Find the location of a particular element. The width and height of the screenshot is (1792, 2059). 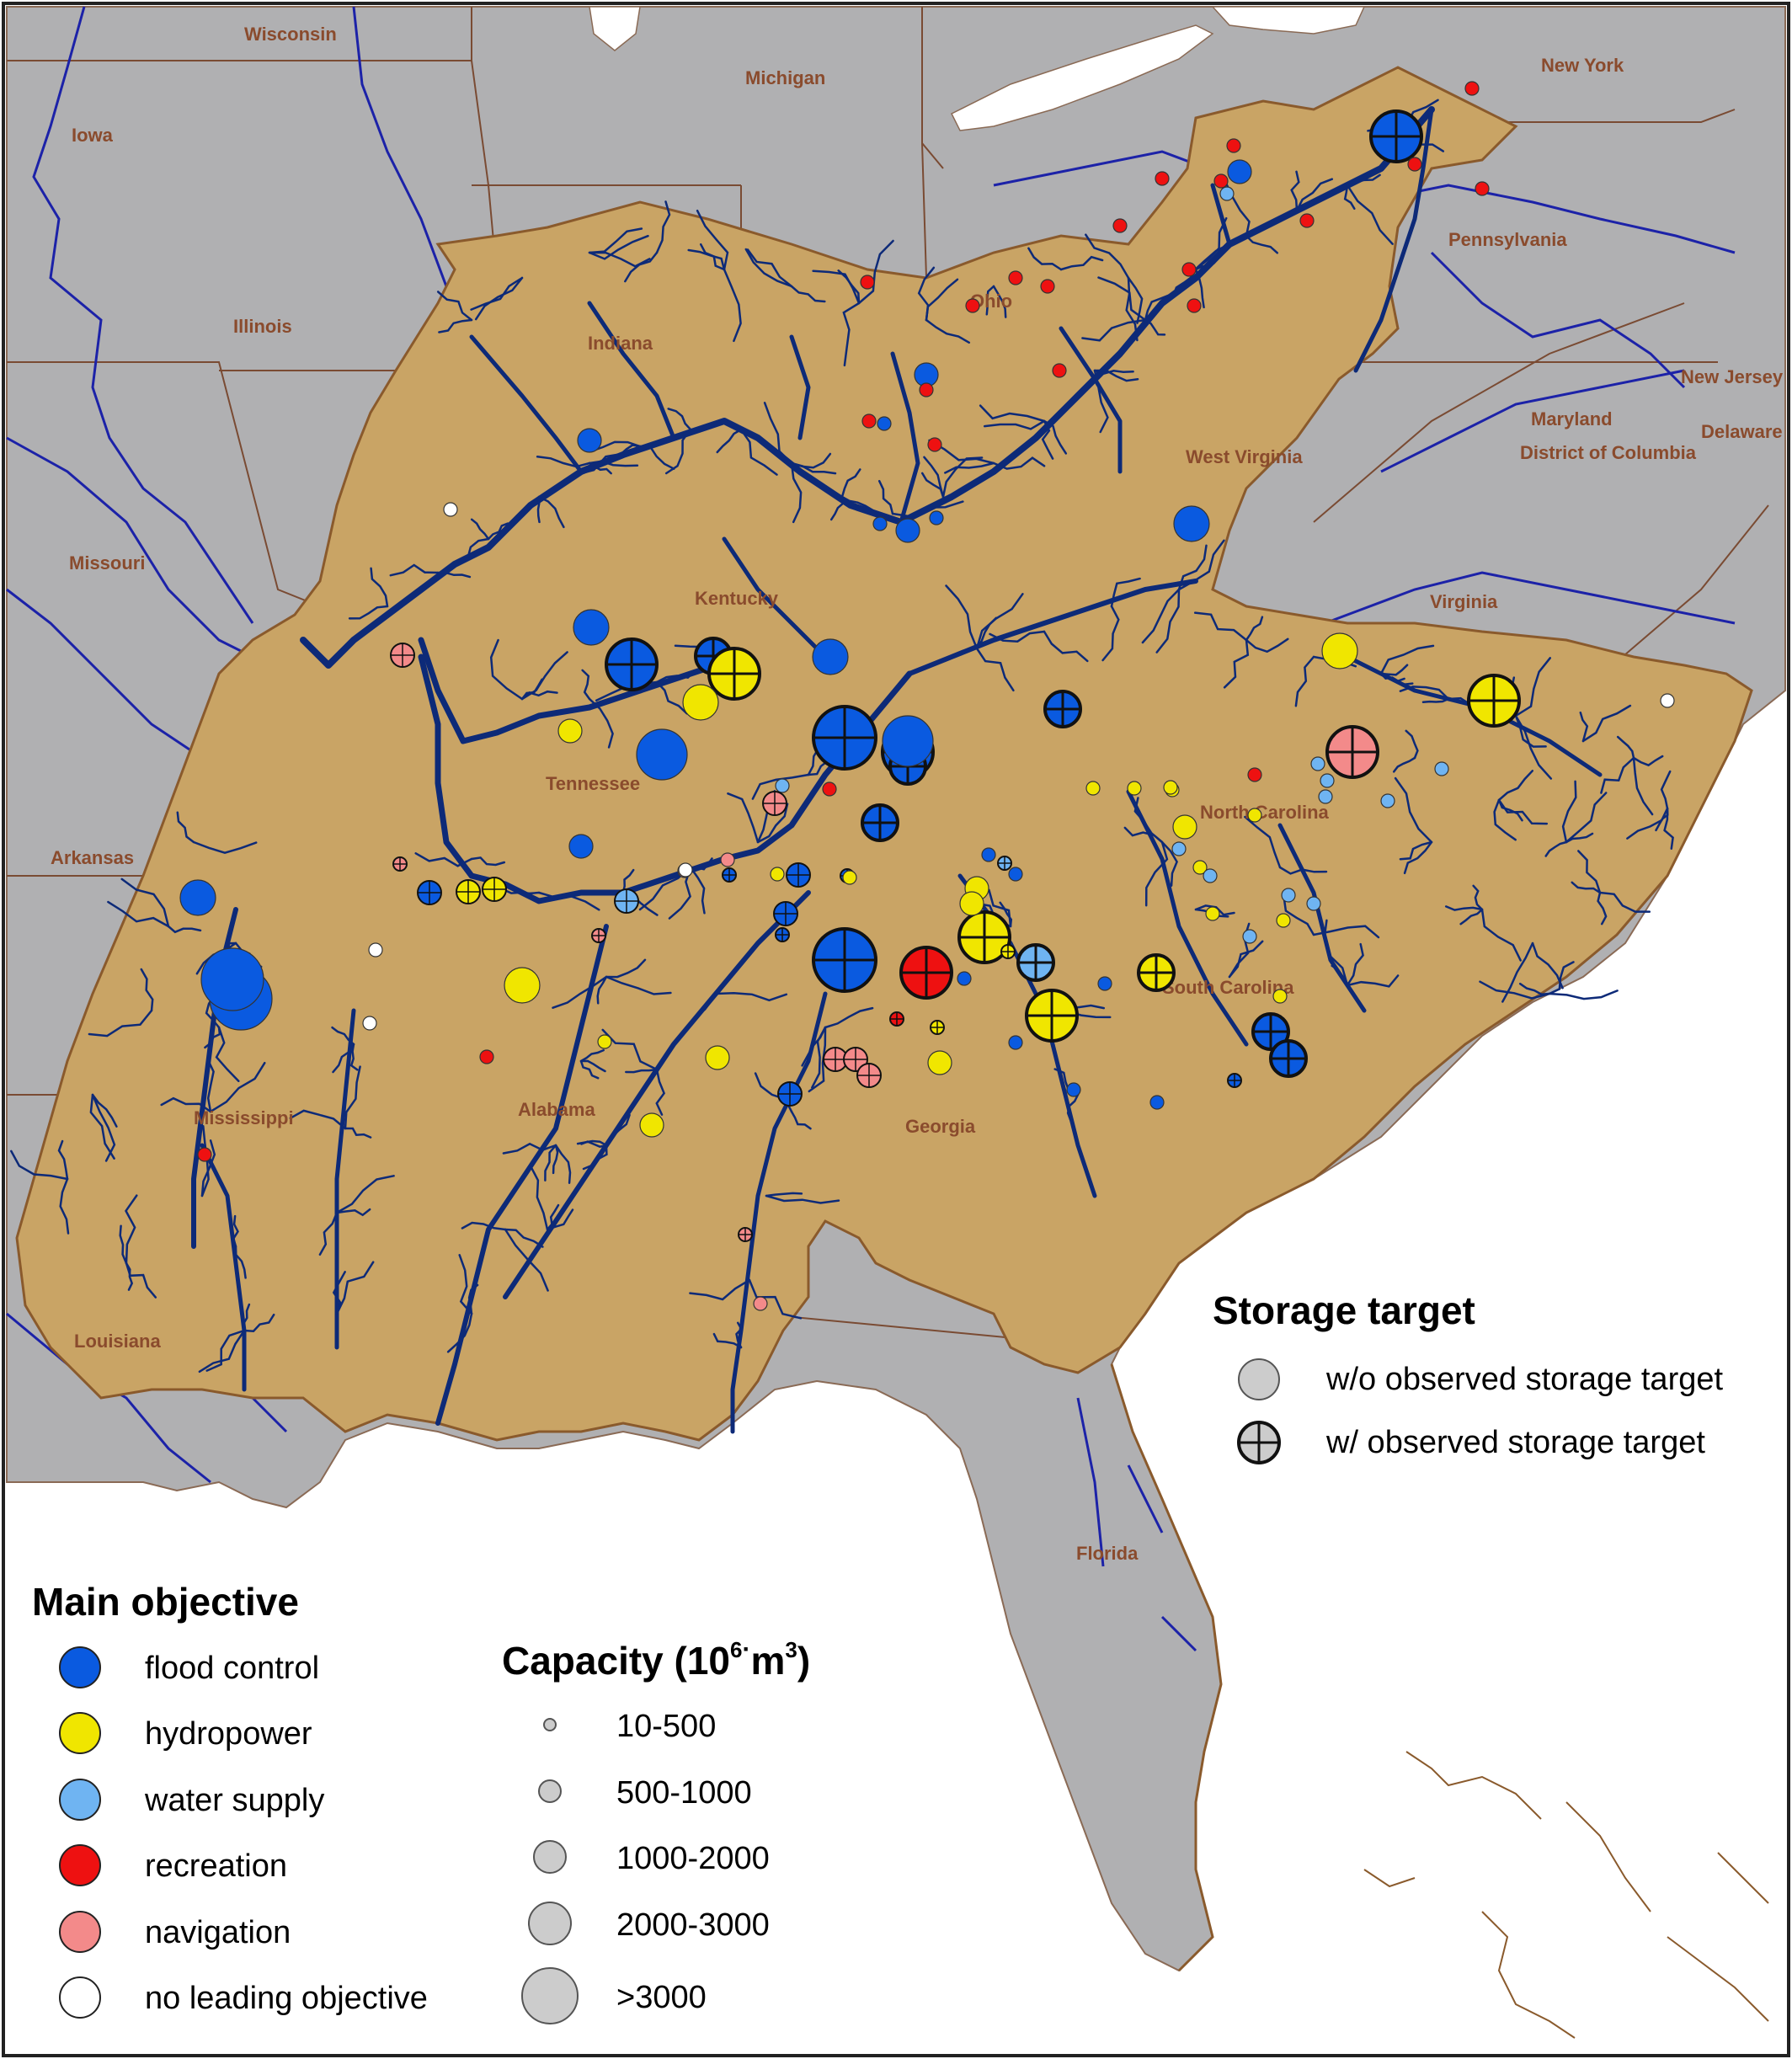

legend-capacity-label-2: 500-1000 is located at coordinates (684, 1793).